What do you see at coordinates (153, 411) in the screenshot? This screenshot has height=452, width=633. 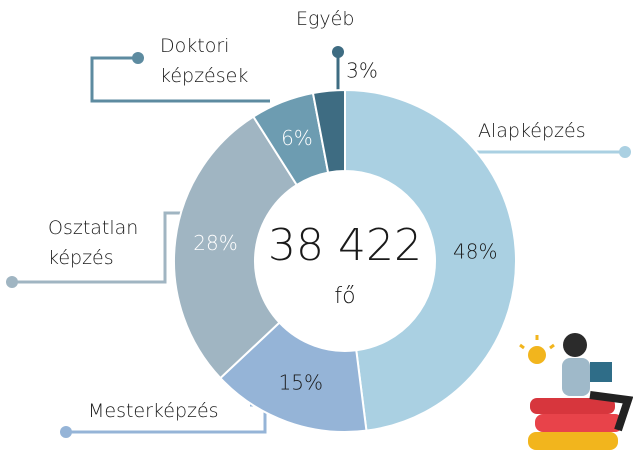 I see `category-label: Mesterképzés` at bounding box center [153, 411].